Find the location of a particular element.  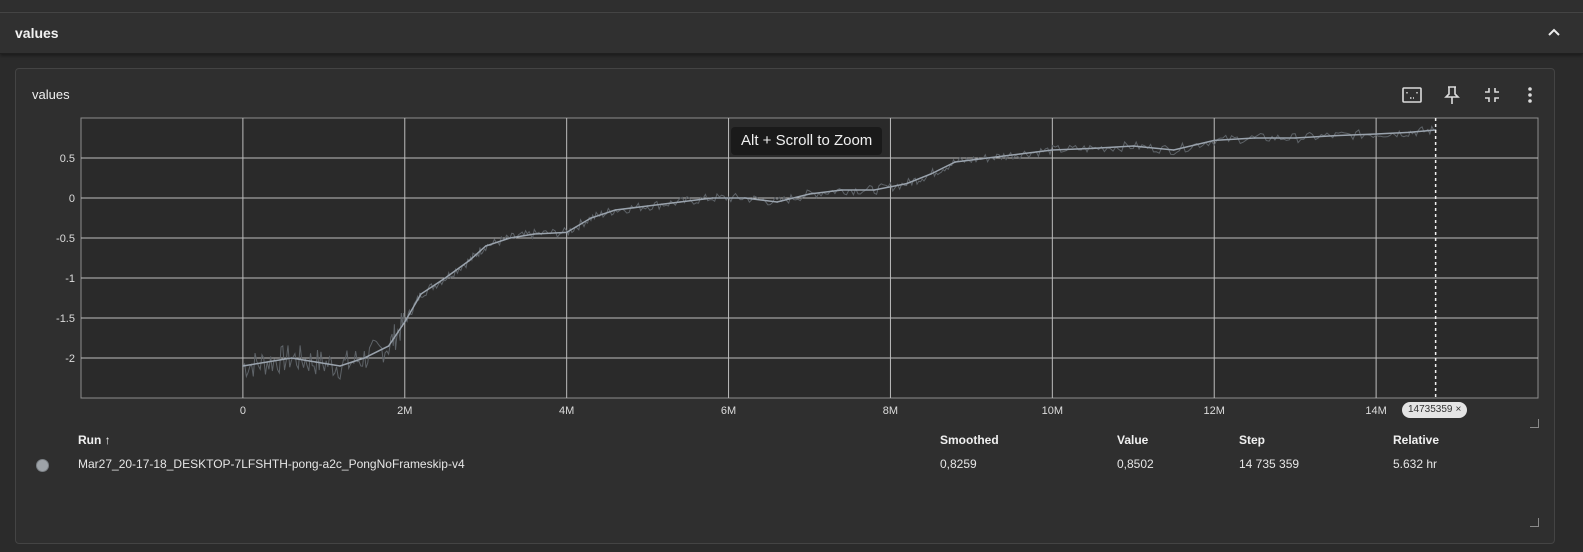

x-tick-label: 6M is located at coordinates (728, 411).